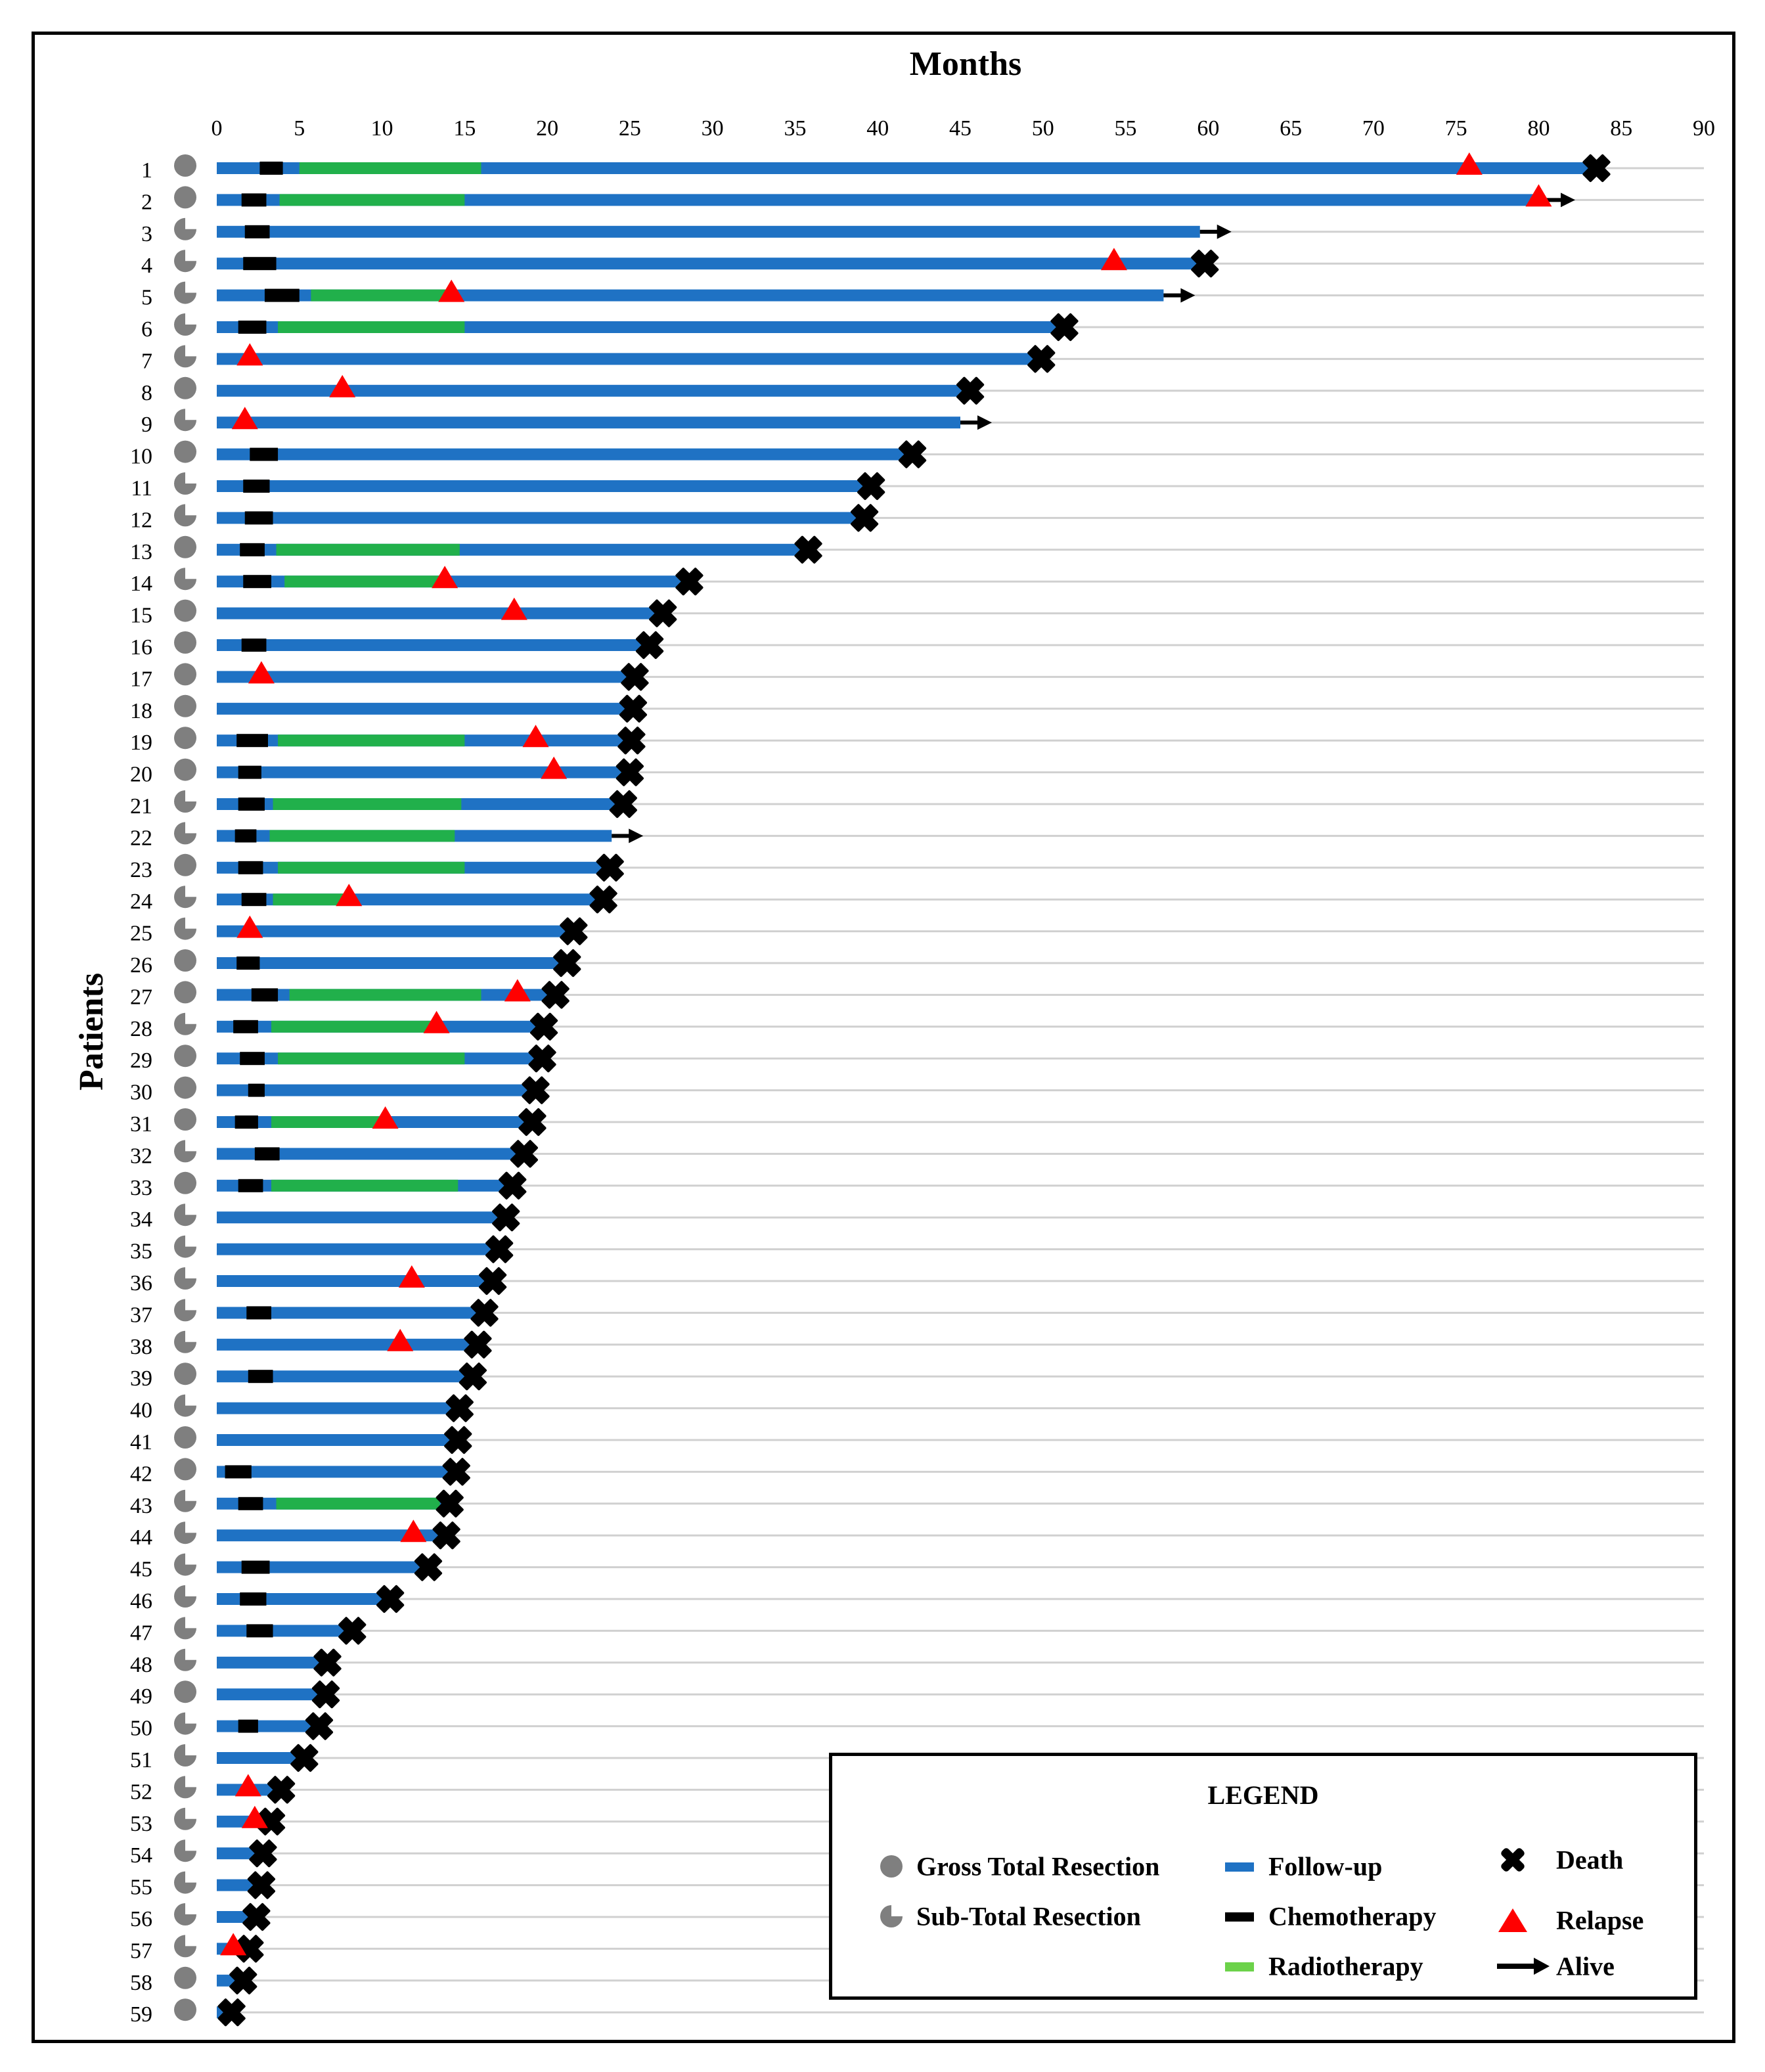  Describe the element at coordinates (197, 1948) in the screenshot. I see `patient-row: 57` at that location.